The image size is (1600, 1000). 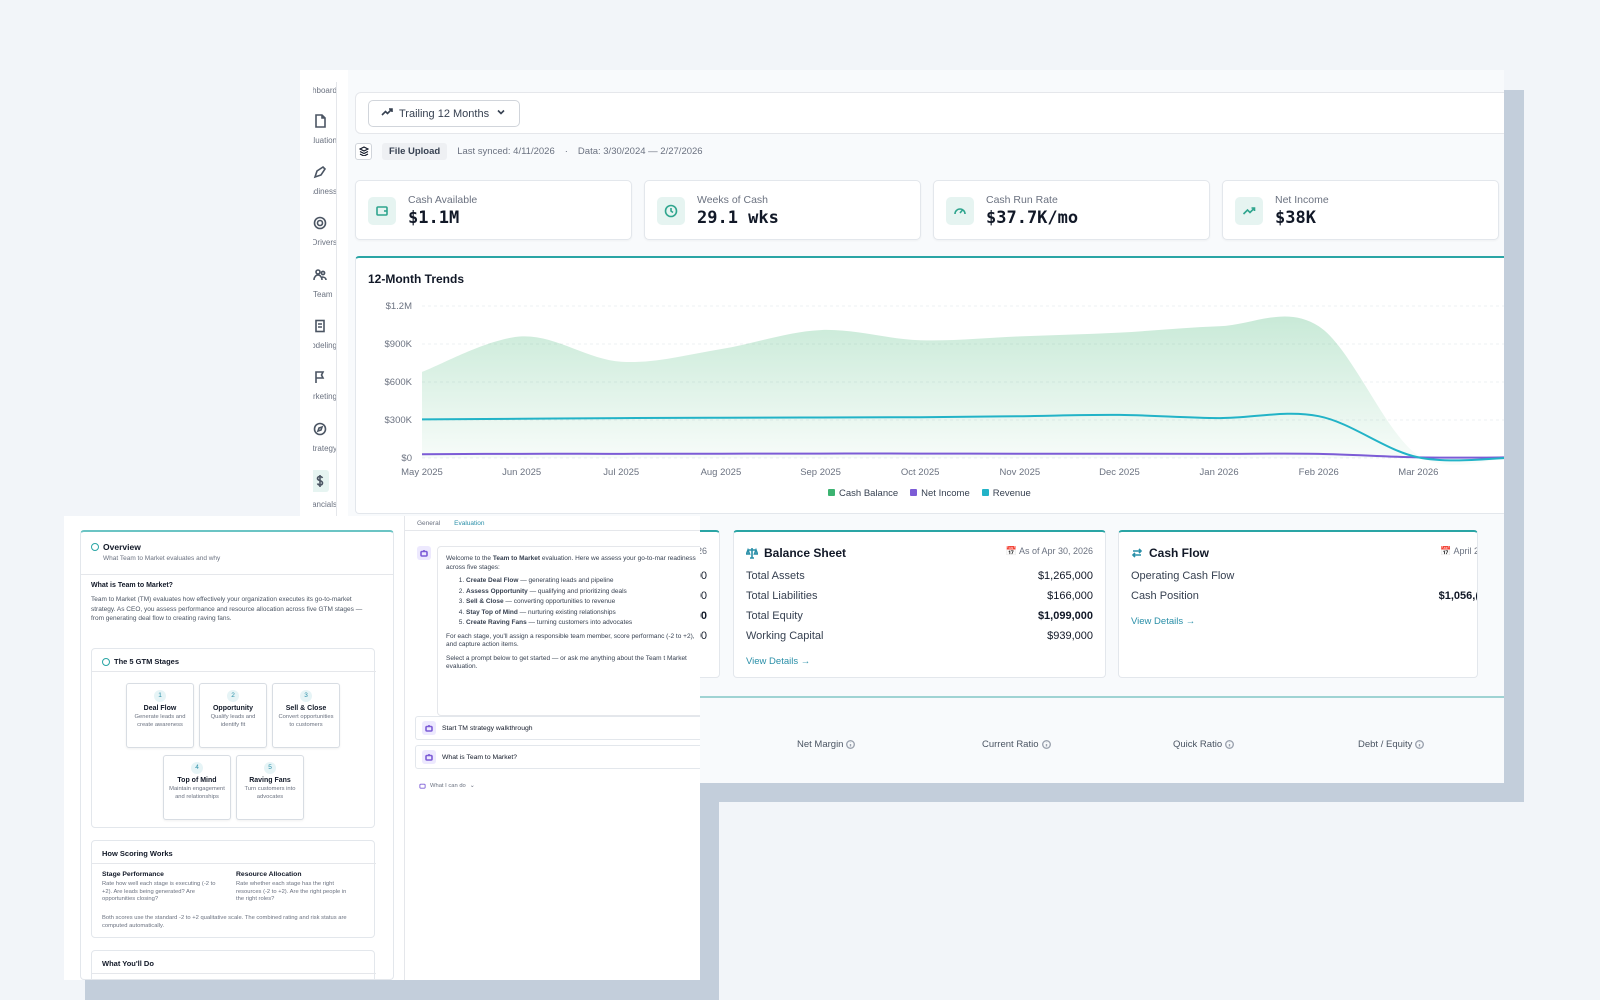 What do you see at coordinates (493, 210) in the screenshot?
I see `kpi-card-cash-available: Cash Available $1.1M` at bounding box center [493, 210].